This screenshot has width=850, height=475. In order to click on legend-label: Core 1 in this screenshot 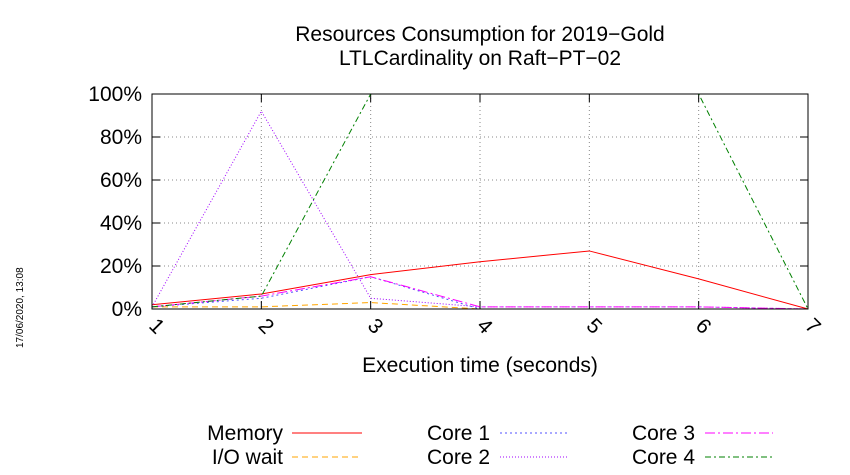, I will do `click(458, 433)`.